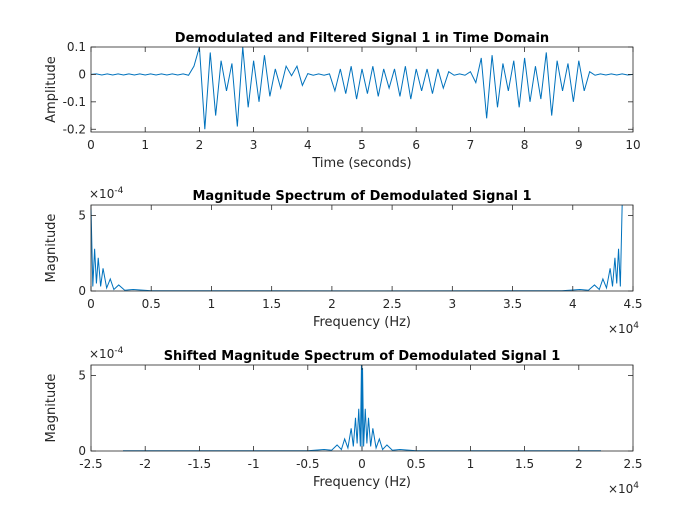 Image resolution: width=700 pixels, height=525 pixels. Describe the element at coordinates (51, 89) in the screenshot. I see `y-axis-label: Amplitude` at that location.